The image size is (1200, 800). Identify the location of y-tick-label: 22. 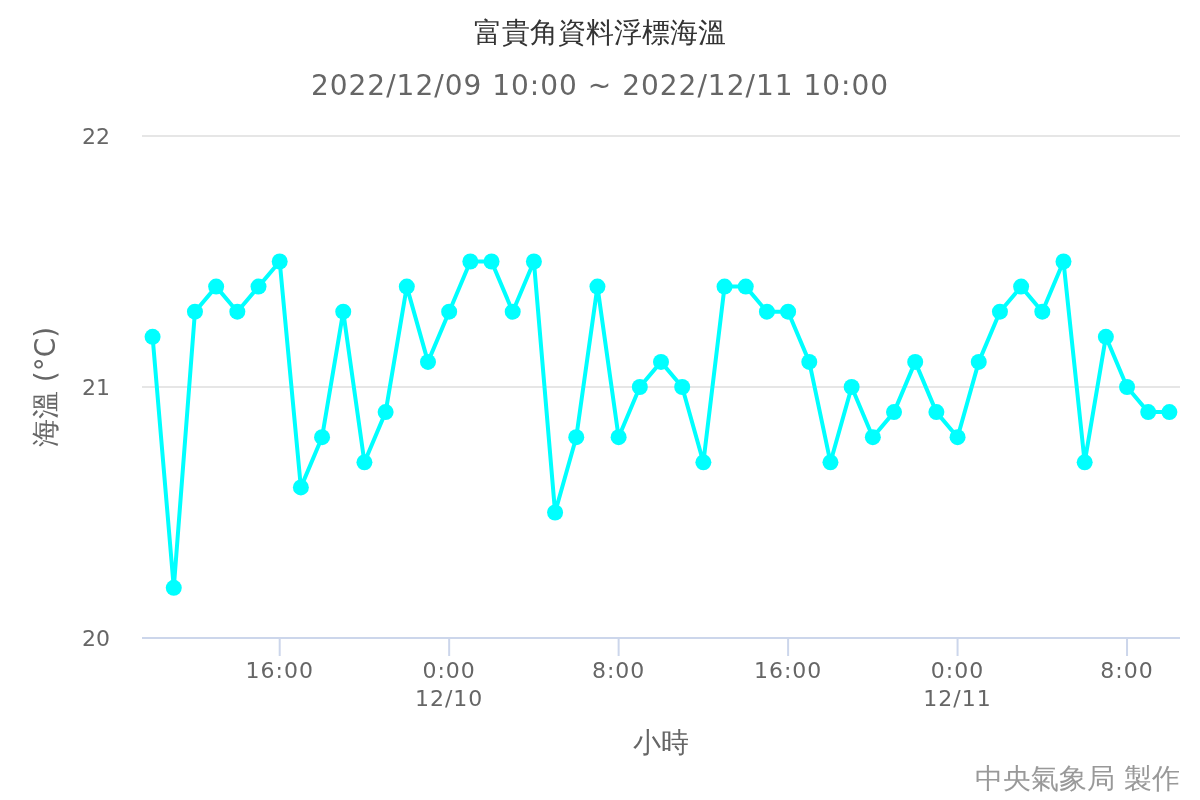
(96, 136).